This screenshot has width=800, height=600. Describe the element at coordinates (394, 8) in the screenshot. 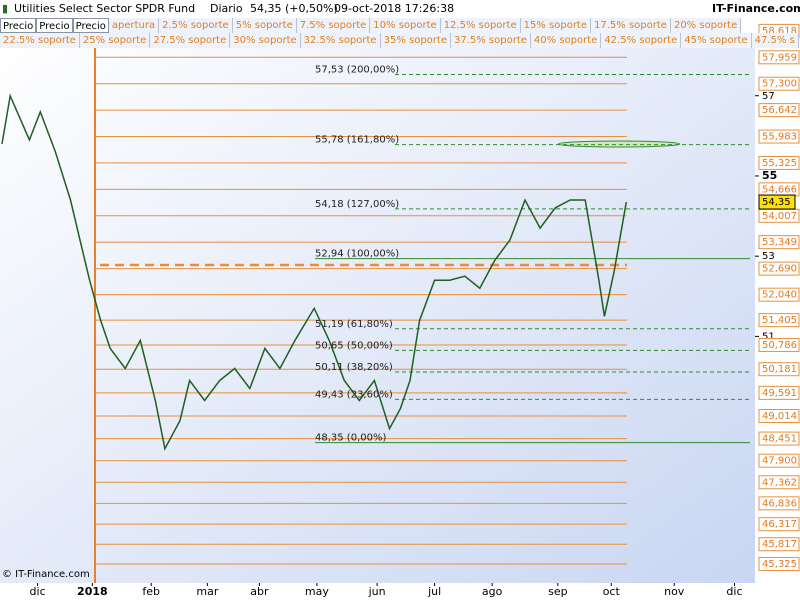

I see `timestamp: 09-oct-2018 17:26:38` at that location.